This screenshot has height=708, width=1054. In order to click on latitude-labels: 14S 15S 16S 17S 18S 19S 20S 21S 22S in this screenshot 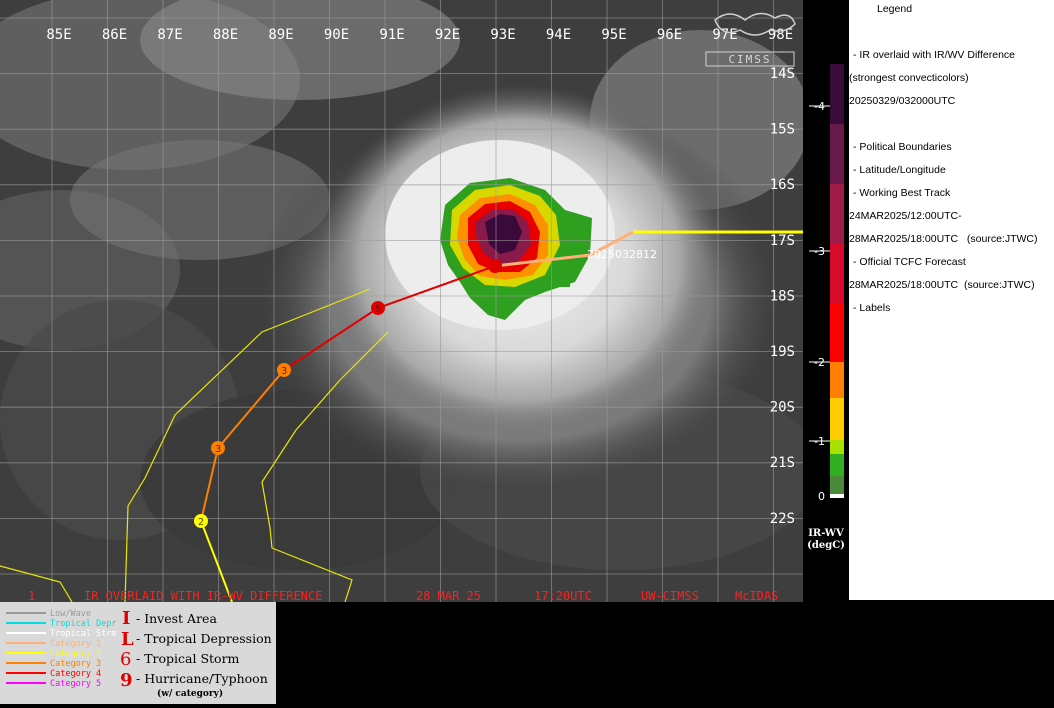, I will do `click(782, 296)`.